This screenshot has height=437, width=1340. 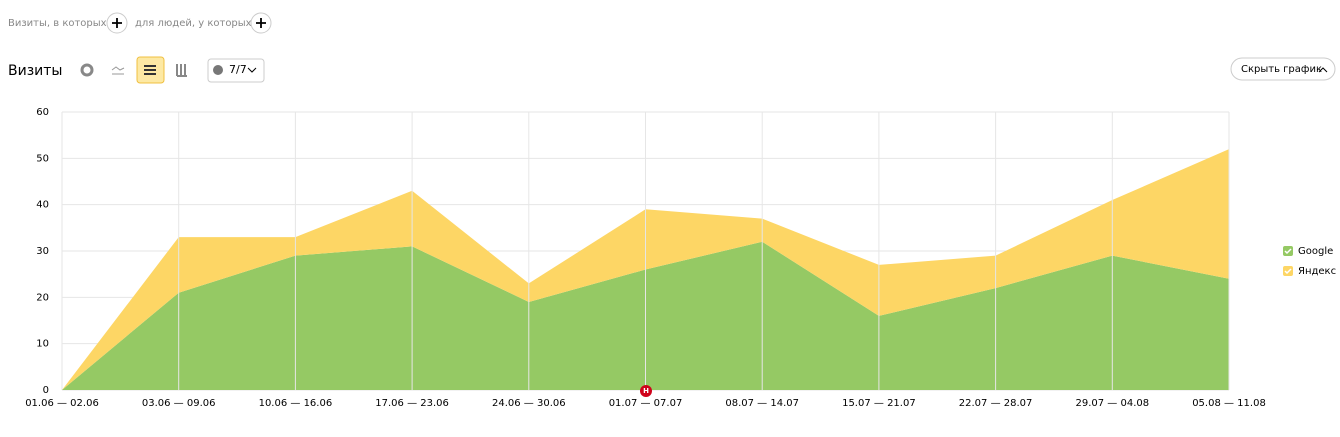 What do you see at coordinates (996, 403) in the screenshot?
I see `x-tick-label: 22.07 — 28.07` at bounding box center [996, 403].